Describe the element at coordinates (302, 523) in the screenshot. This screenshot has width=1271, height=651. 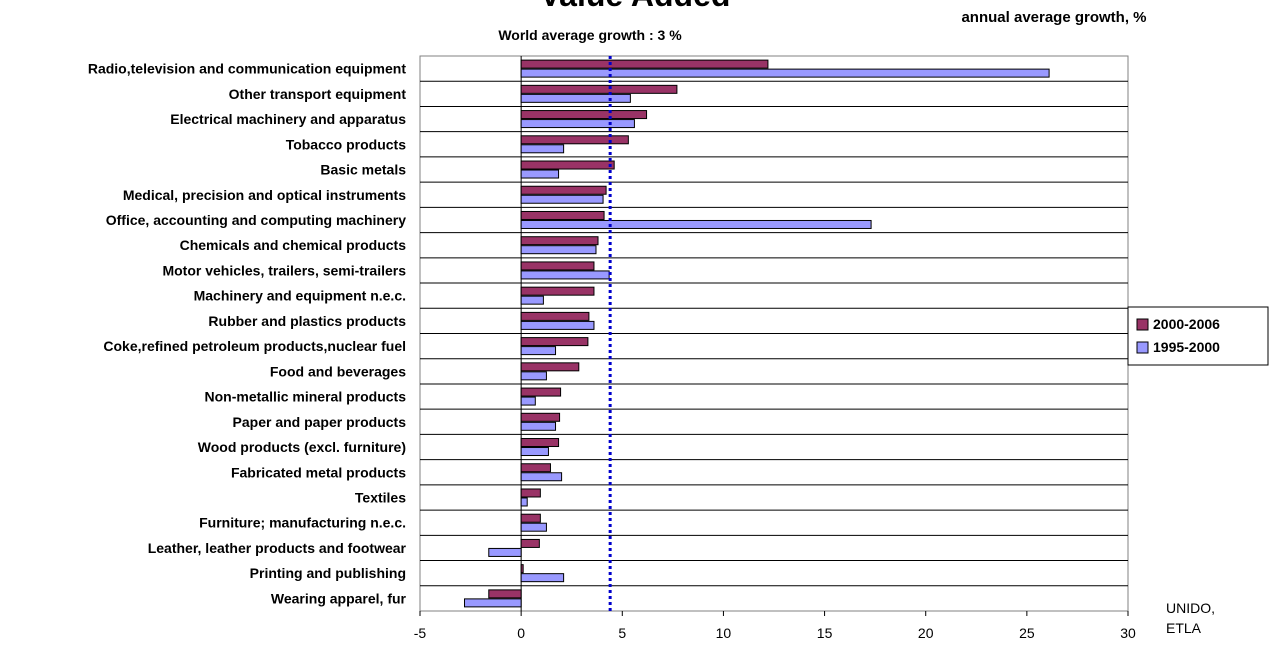
I see `category-label: Furniture; manufacturing n.e.c.` at that location.